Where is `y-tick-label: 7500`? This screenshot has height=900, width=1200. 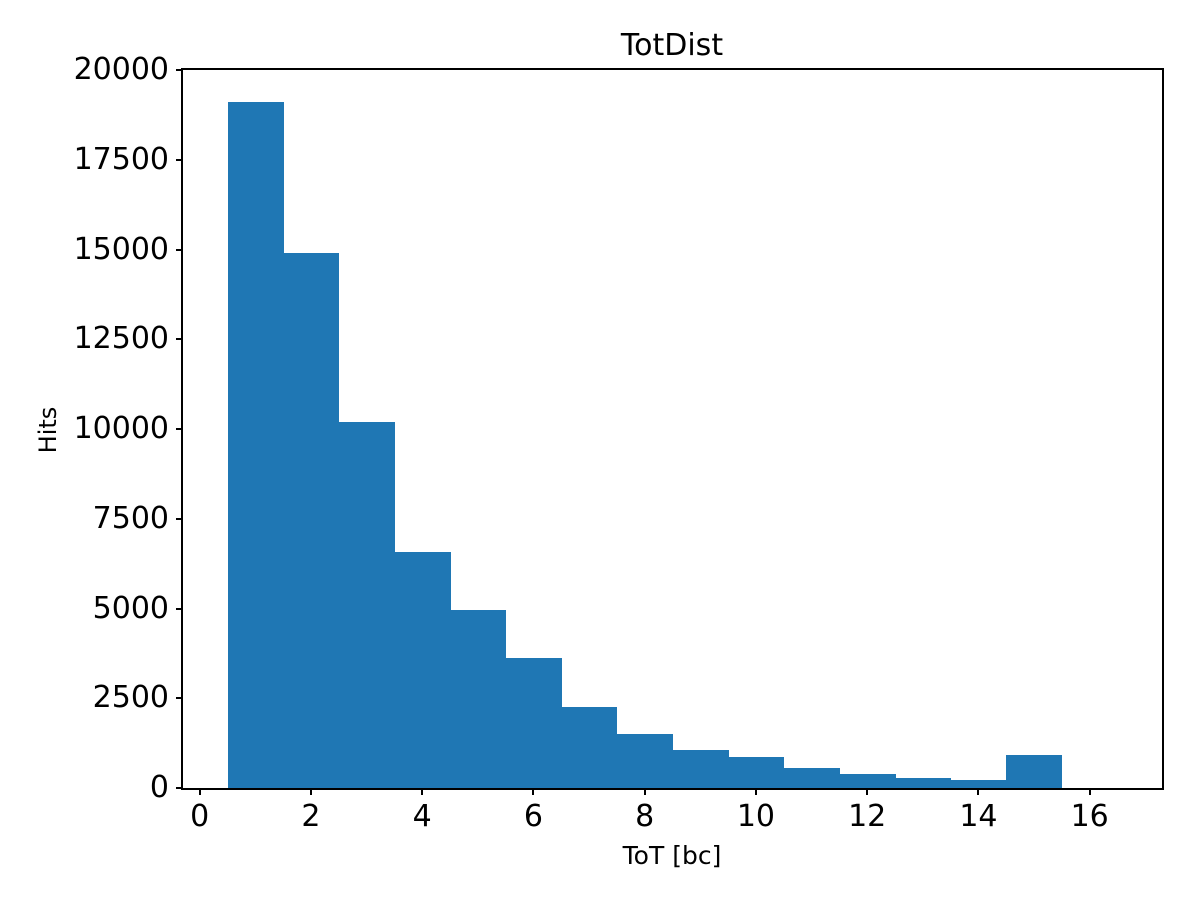
y-tick-label: 7500 is located at coordinates (130, 518).